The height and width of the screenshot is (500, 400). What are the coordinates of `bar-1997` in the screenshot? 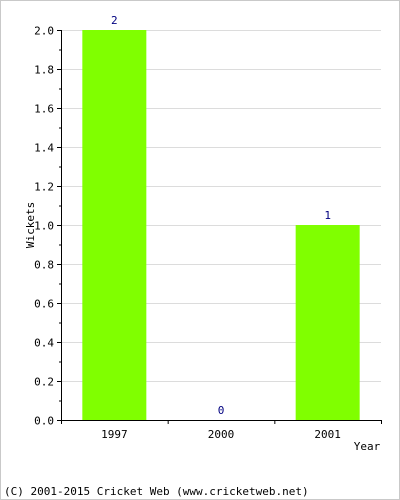 It's located at (114, 225).